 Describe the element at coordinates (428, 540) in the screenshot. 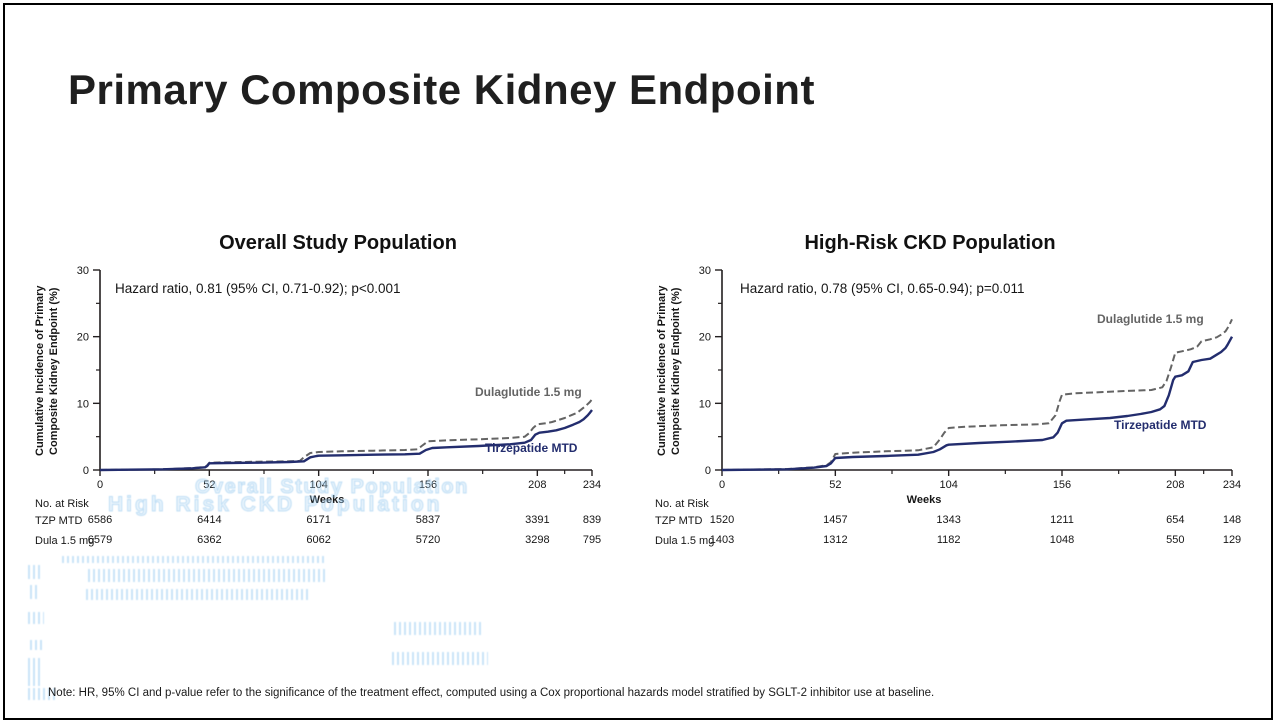

I see `at-risk-value: 5720` at that location.